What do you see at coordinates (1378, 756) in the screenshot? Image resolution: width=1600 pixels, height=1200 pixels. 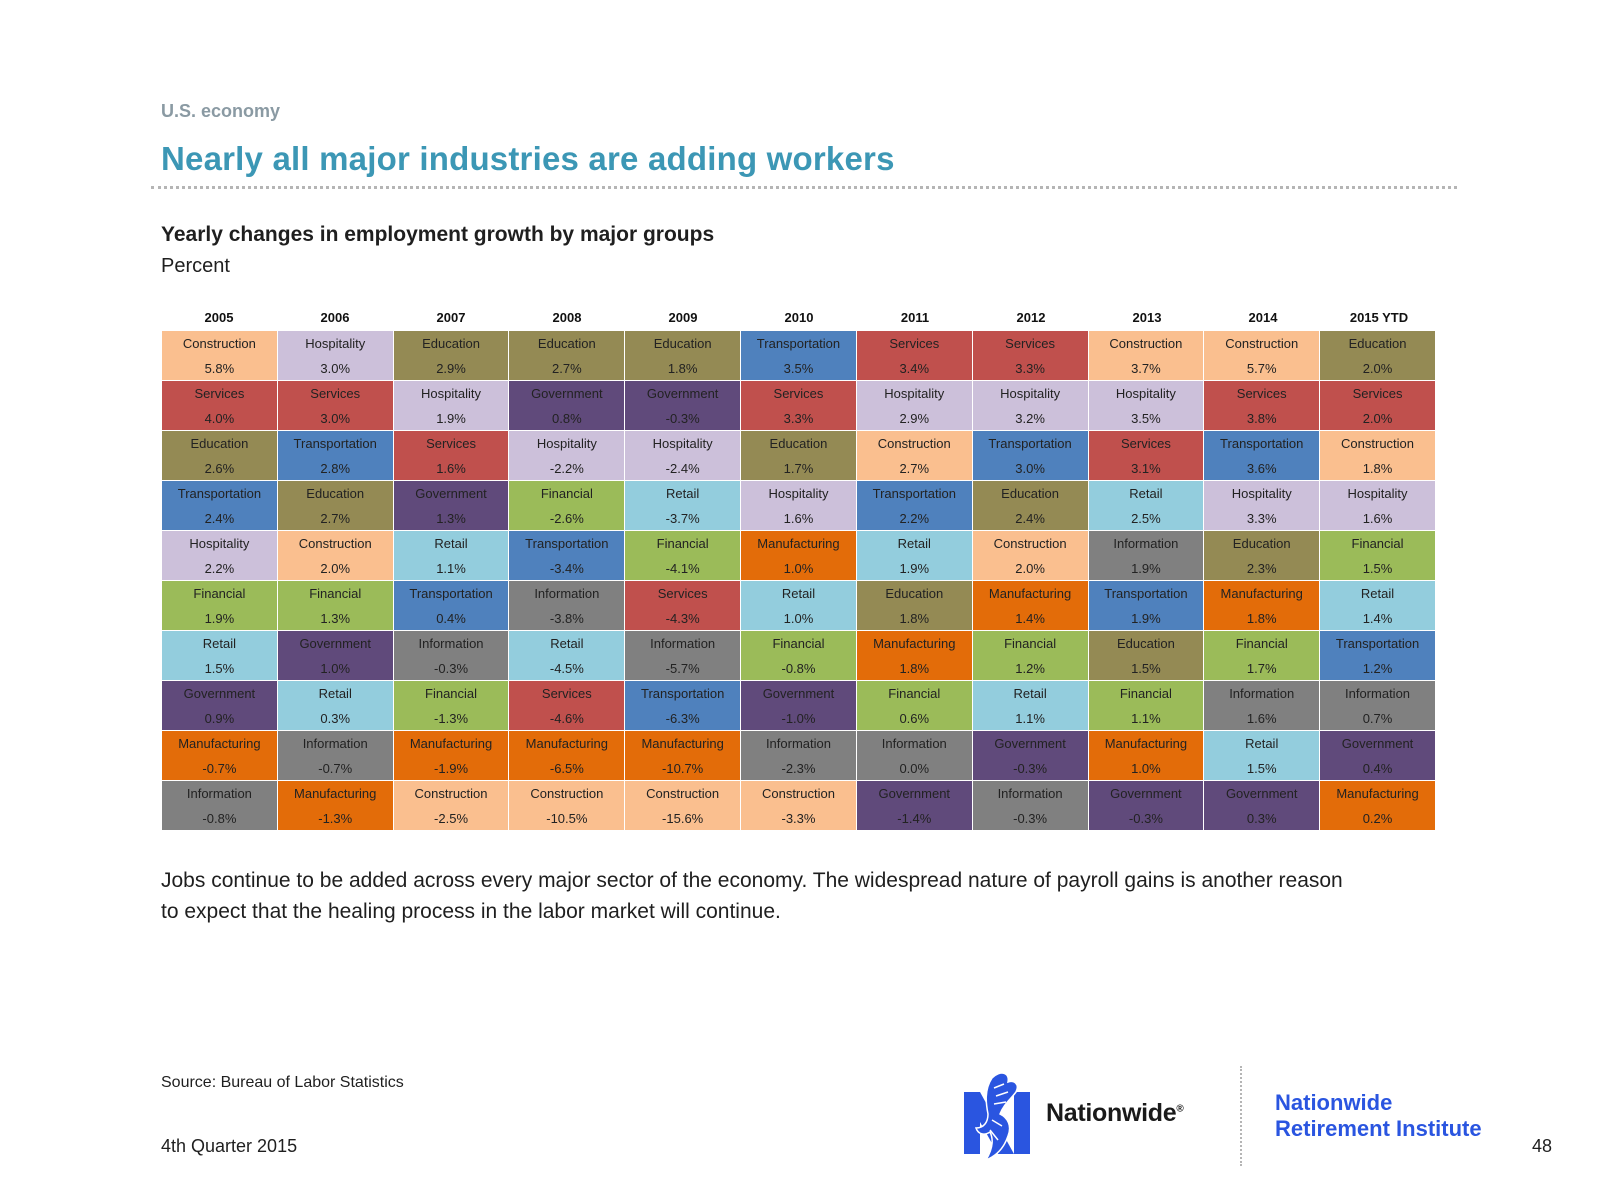 I see `sector-cell: Government 0.4%` at bounding box center [1378, 756].